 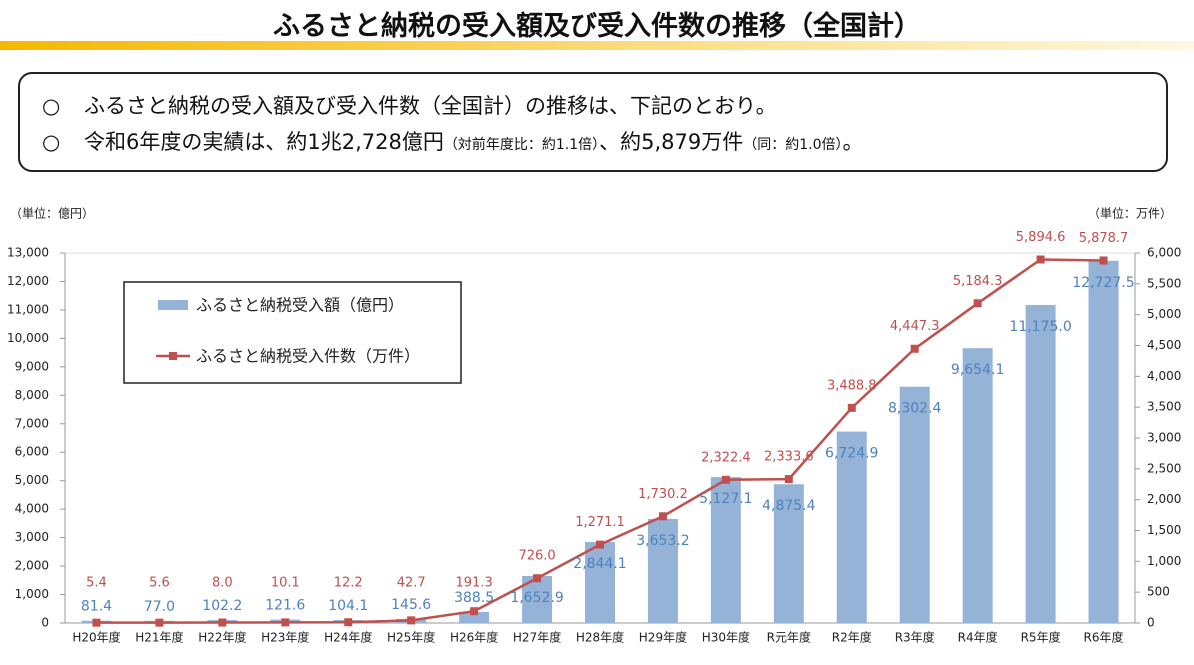 What do you see at coordinates (411, 605) in the screenshot?
I see `bar-value-label: 145.6` at bounding box center [411, 605].